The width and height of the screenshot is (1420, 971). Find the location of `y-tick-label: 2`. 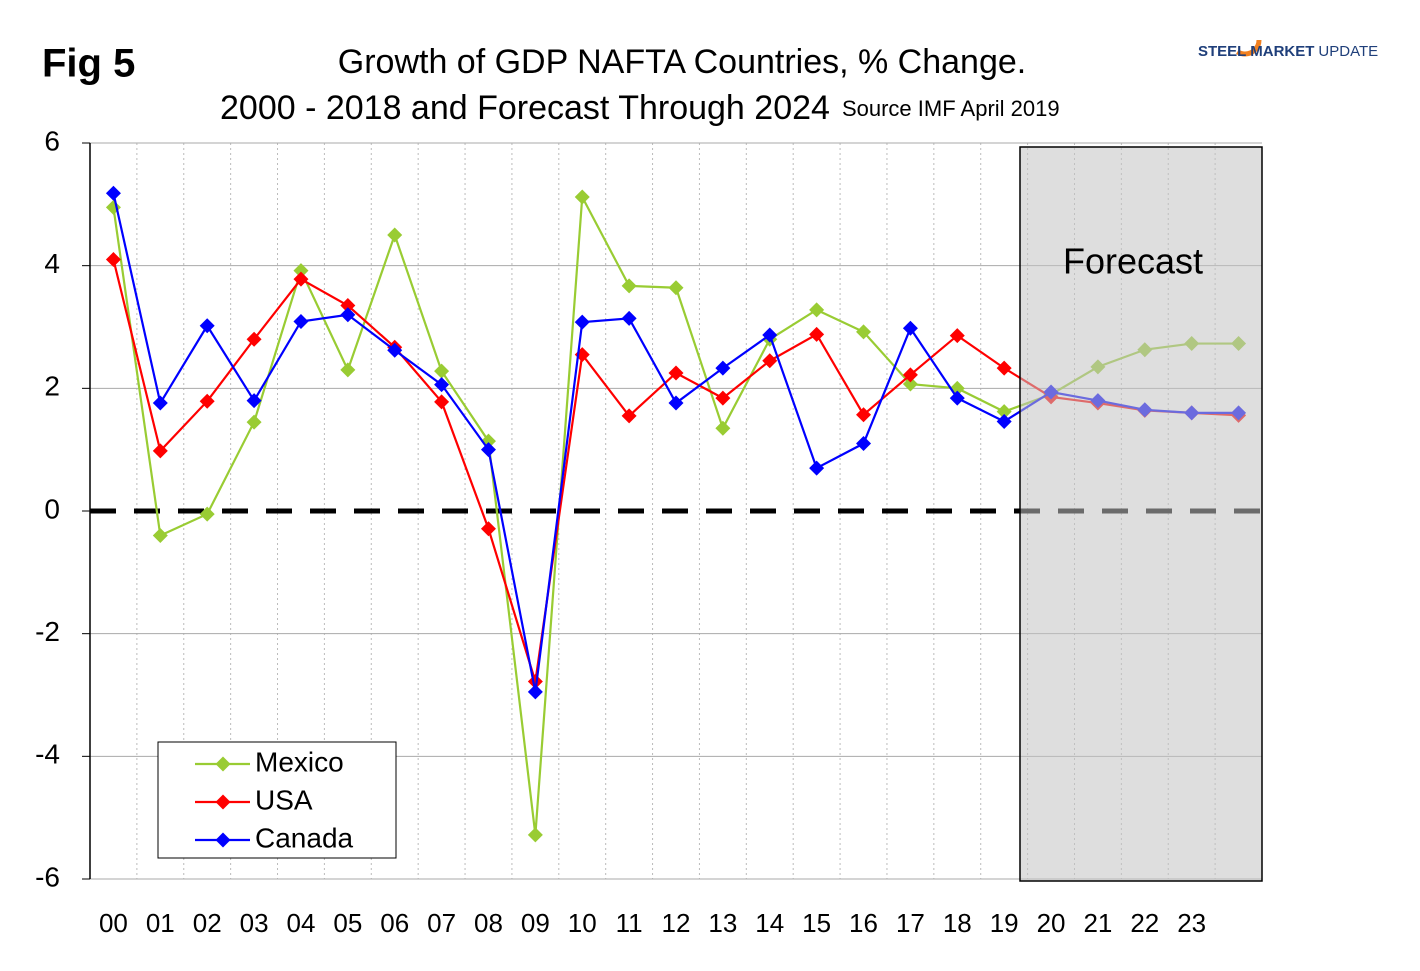

y-tick-label: 2 is located at coordinates (52, 386).